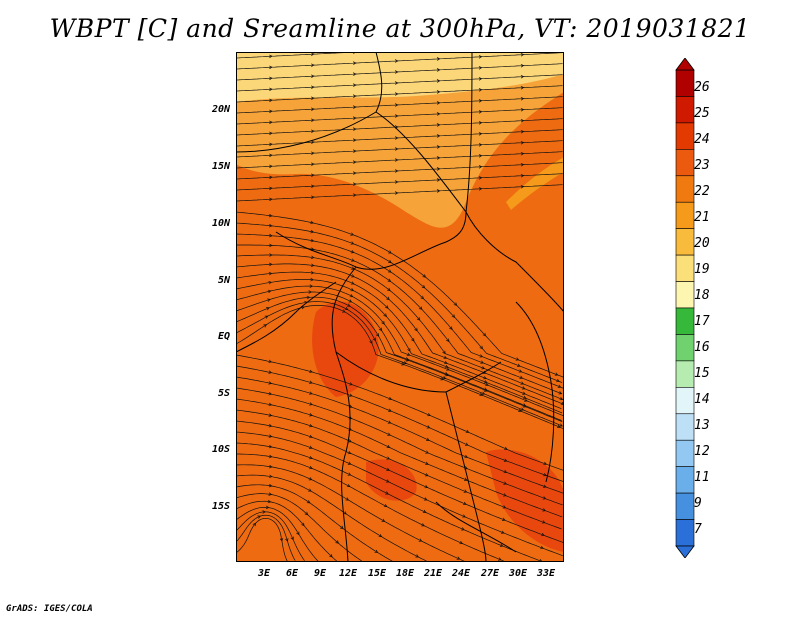 The image size is (800, 618). Describe the element at coordinates (685, 308) in the screenshot. I see `colorbar-cells` at that location.